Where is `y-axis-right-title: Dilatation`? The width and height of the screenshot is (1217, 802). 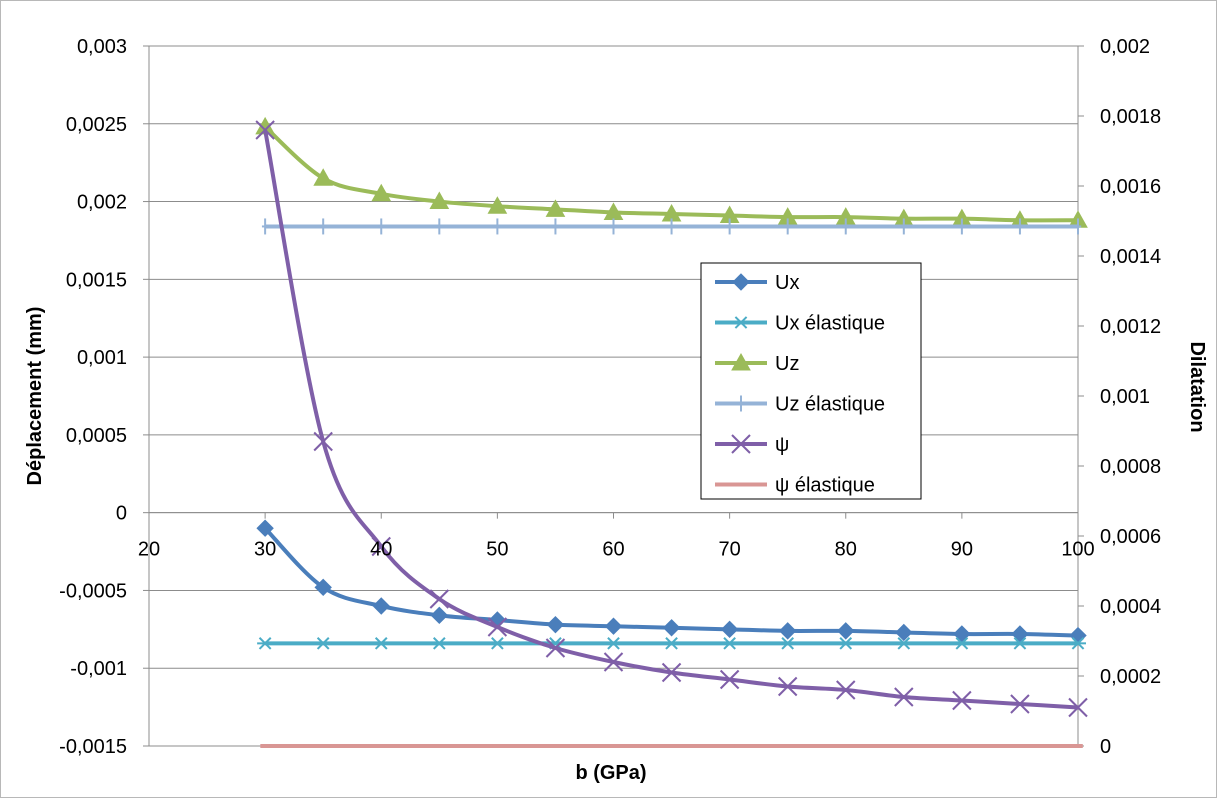 y-axis-right-title: Dilatation is located at coordinates (1197, 386).